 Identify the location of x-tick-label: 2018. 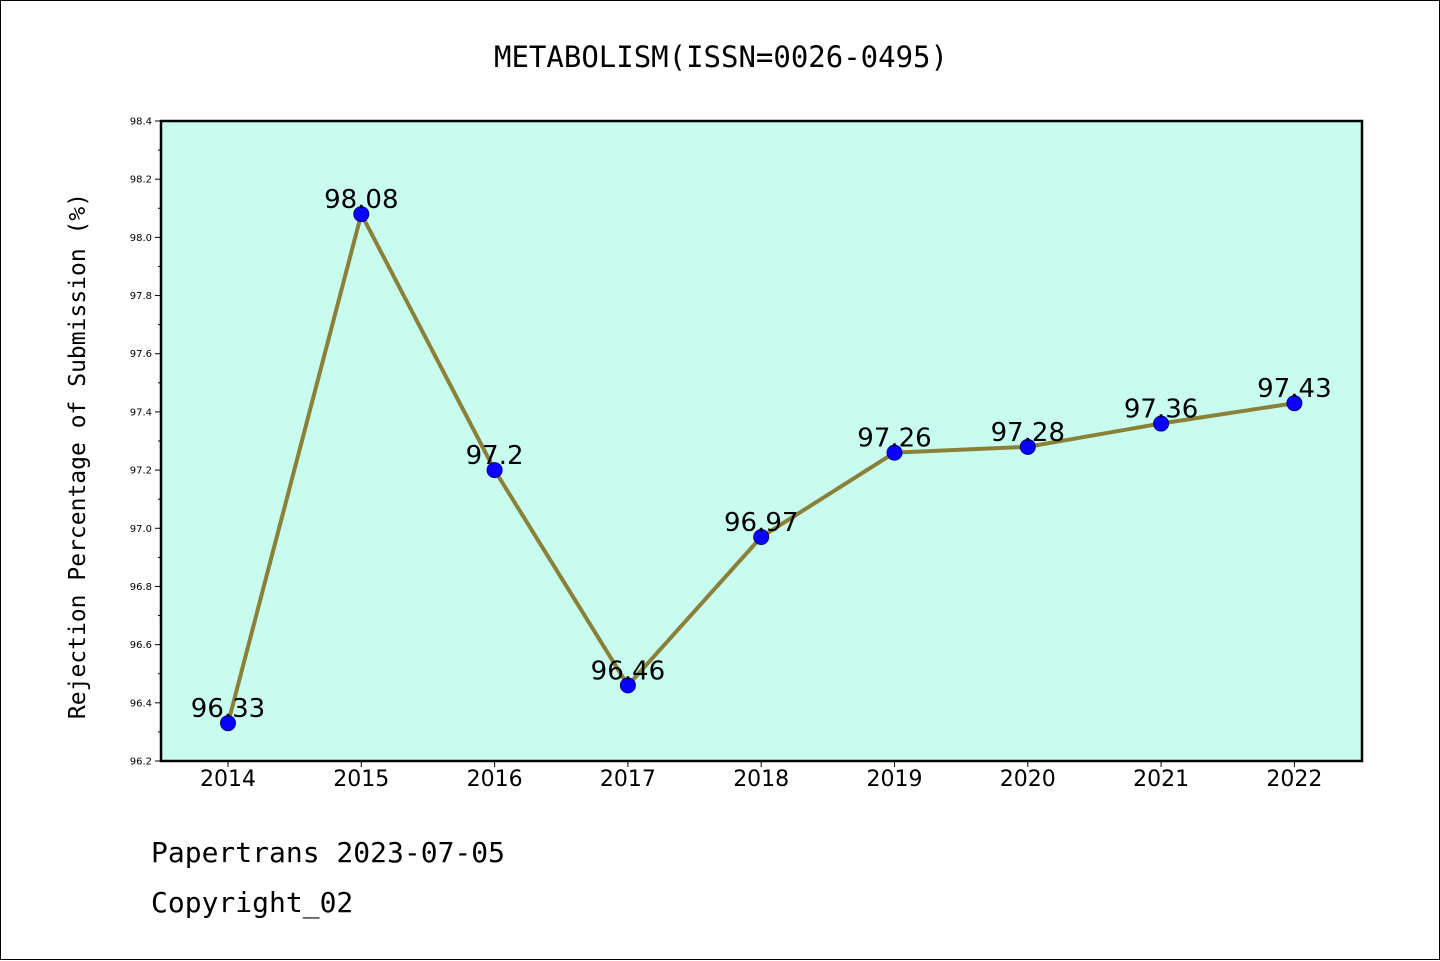
(761, 779).